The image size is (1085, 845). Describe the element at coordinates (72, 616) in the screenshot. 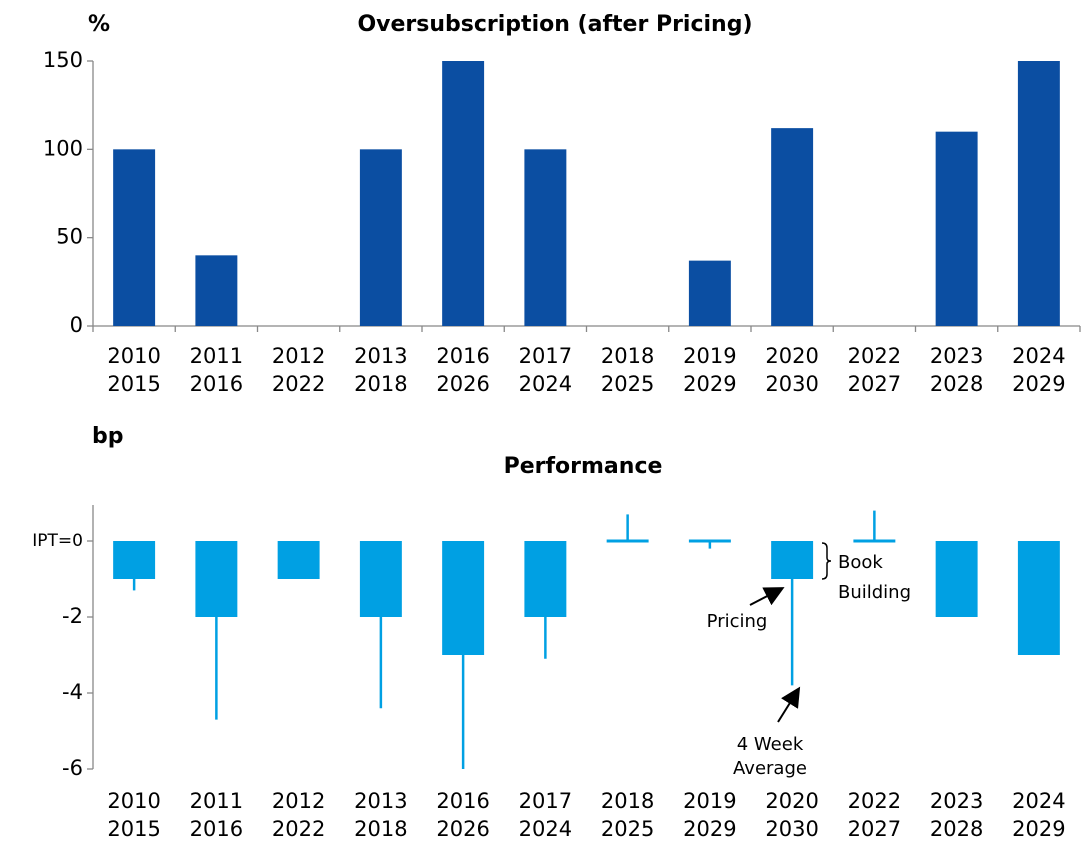

I see `y-tick-label: -2` at that location.